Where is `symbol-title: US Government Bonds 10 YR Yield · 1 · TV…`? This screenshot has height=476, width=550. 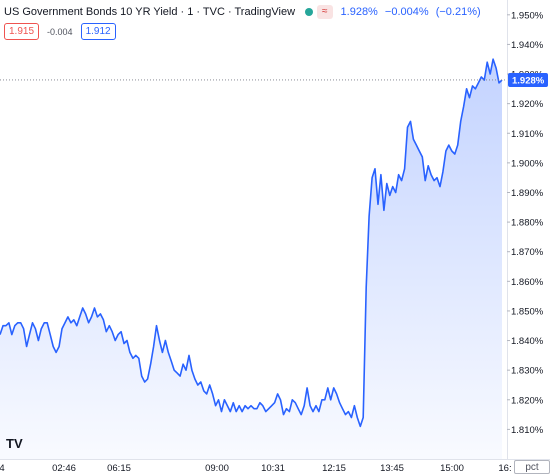
symbol-title: US Government Bonds 10 YR Yield · 1 · TV… is located at coordinates (149, 12).